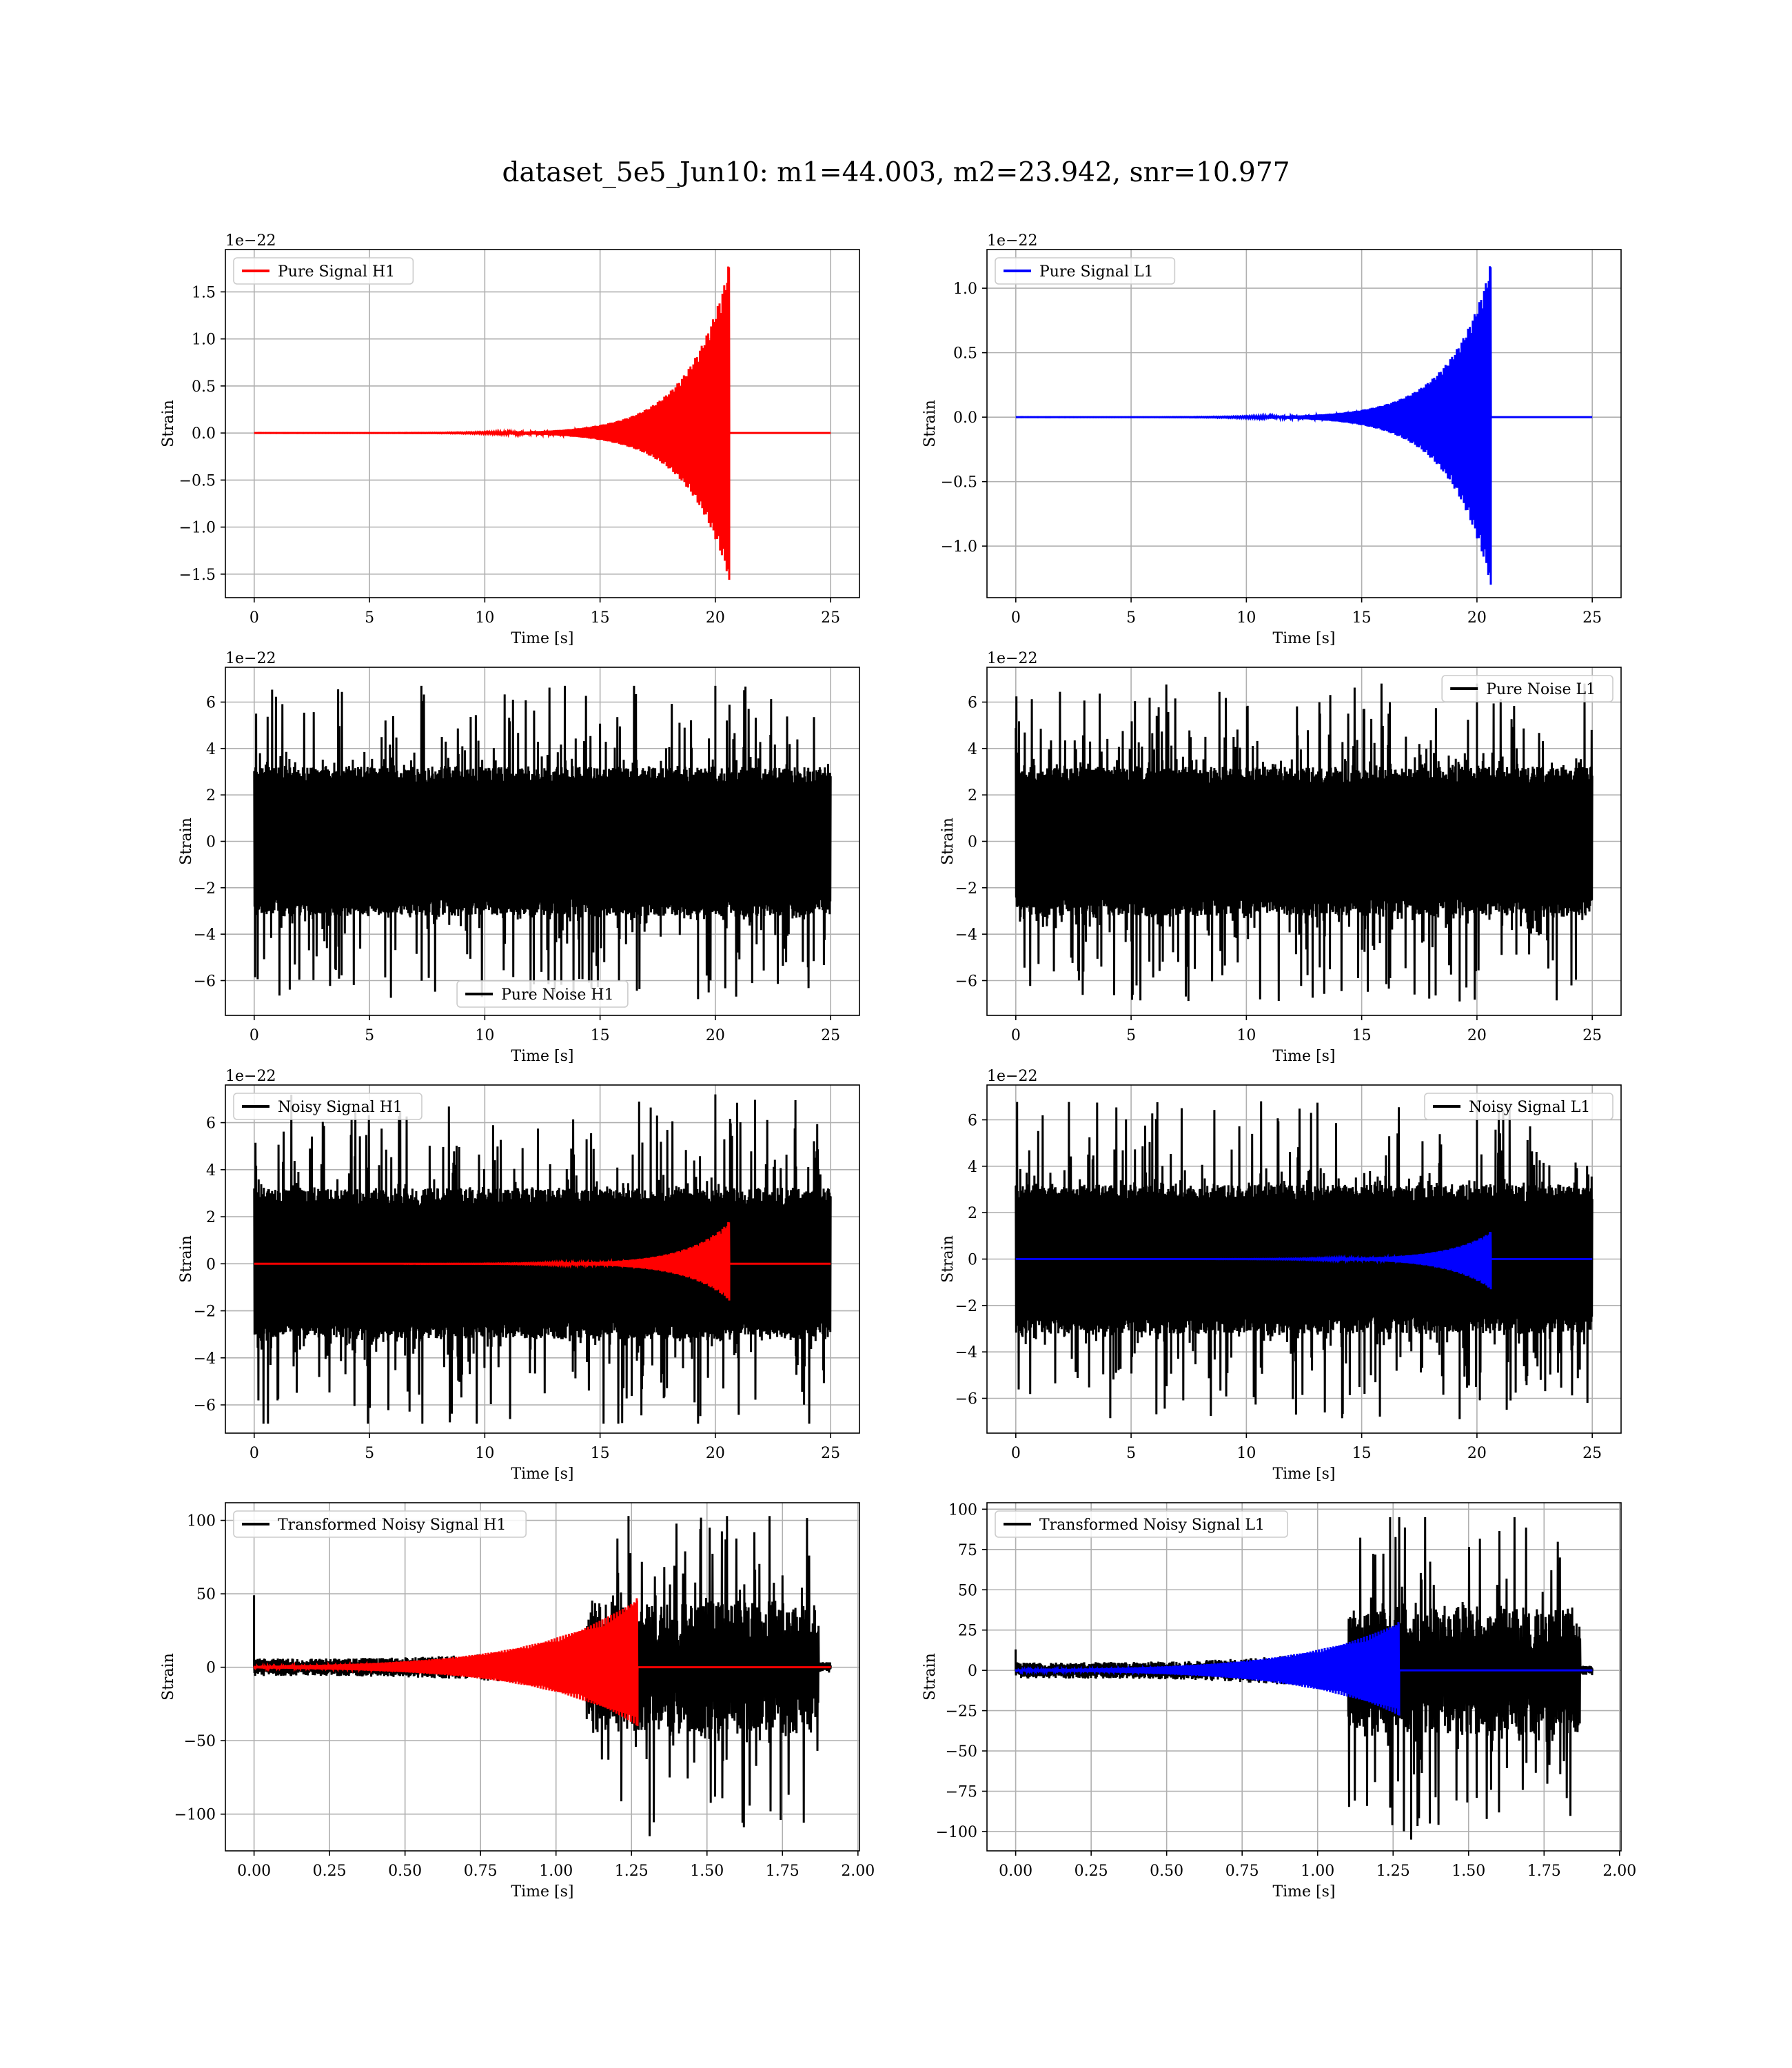  I want to click on x-tick-label: 1.00, so click(1317, 1871).